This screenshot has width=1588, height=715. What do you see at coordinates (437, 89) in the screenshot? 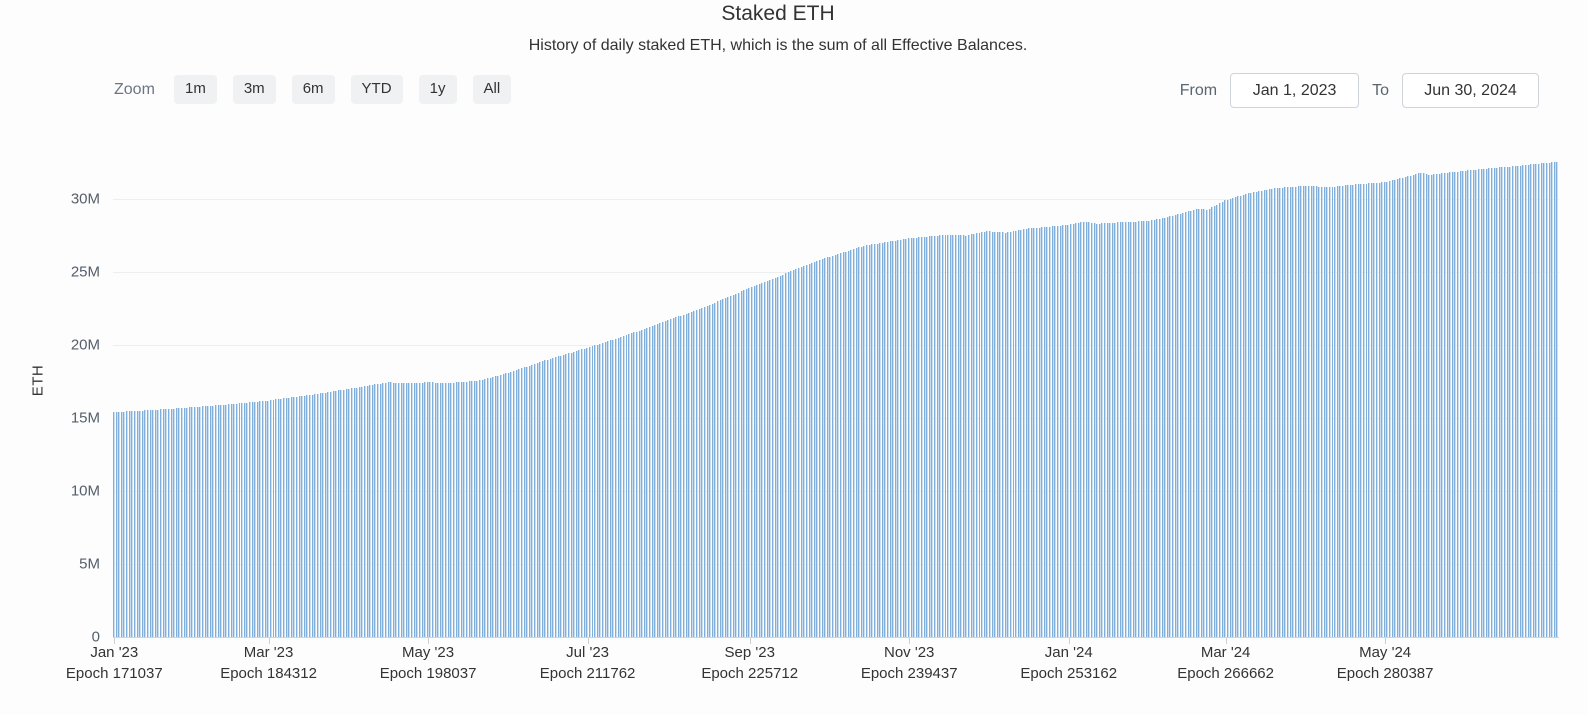
I see `zoom-button-1y: 1y` at bounding box center [437, 89].